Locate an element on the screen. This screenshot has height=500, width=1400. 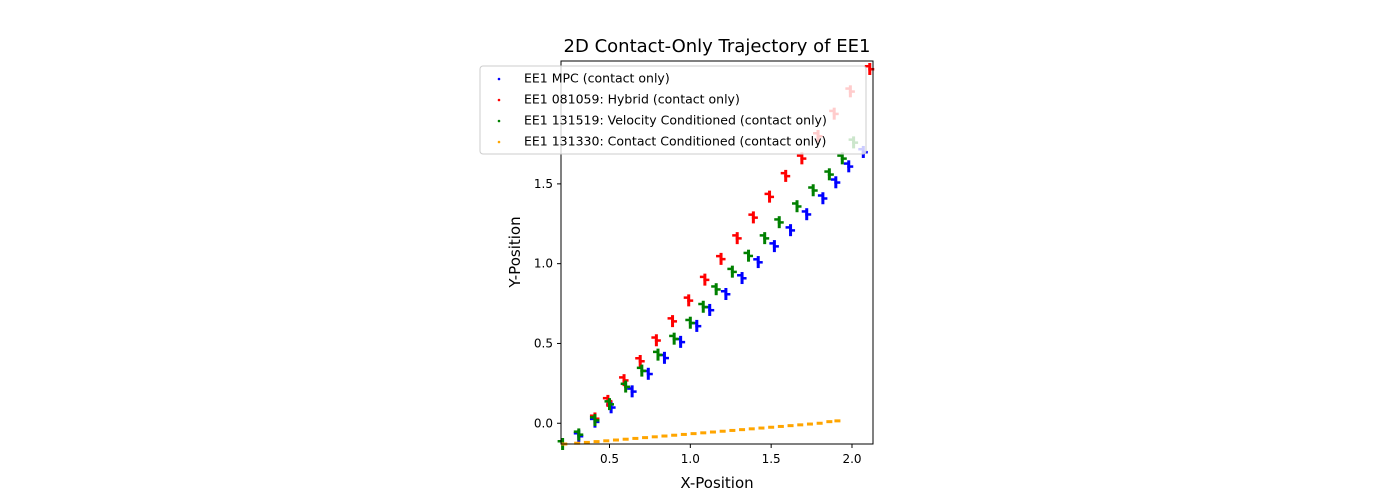
y-axis: 0.0 0.5 1.0 1.5 is located at coordinates (547, 303).